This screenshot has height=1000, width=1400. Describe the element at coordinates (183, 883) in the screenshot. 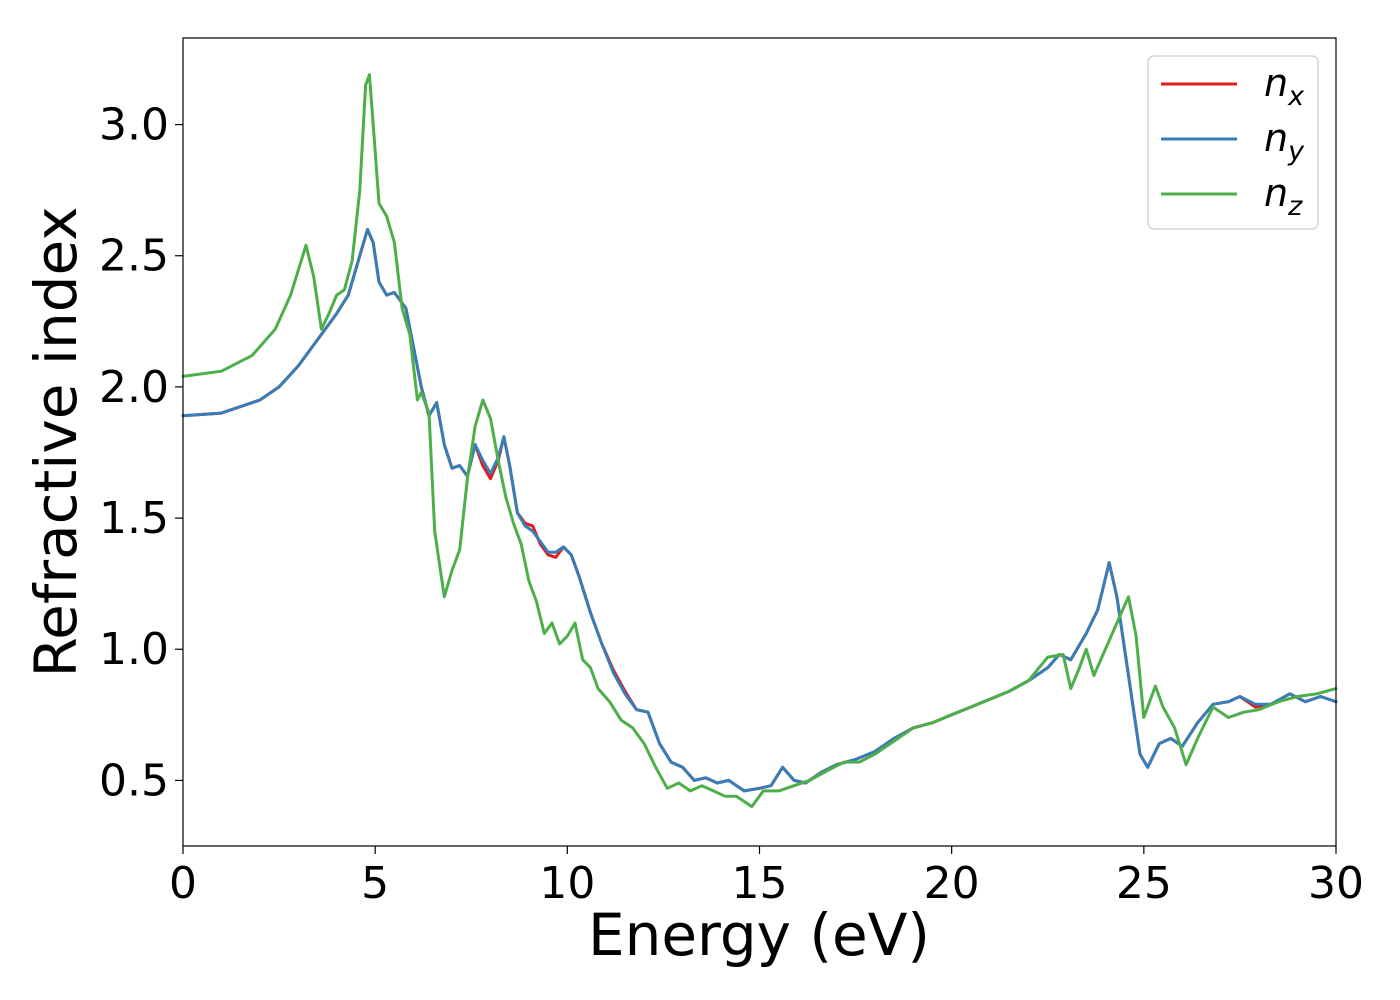

I see `x-tick-label: 0` at that location.